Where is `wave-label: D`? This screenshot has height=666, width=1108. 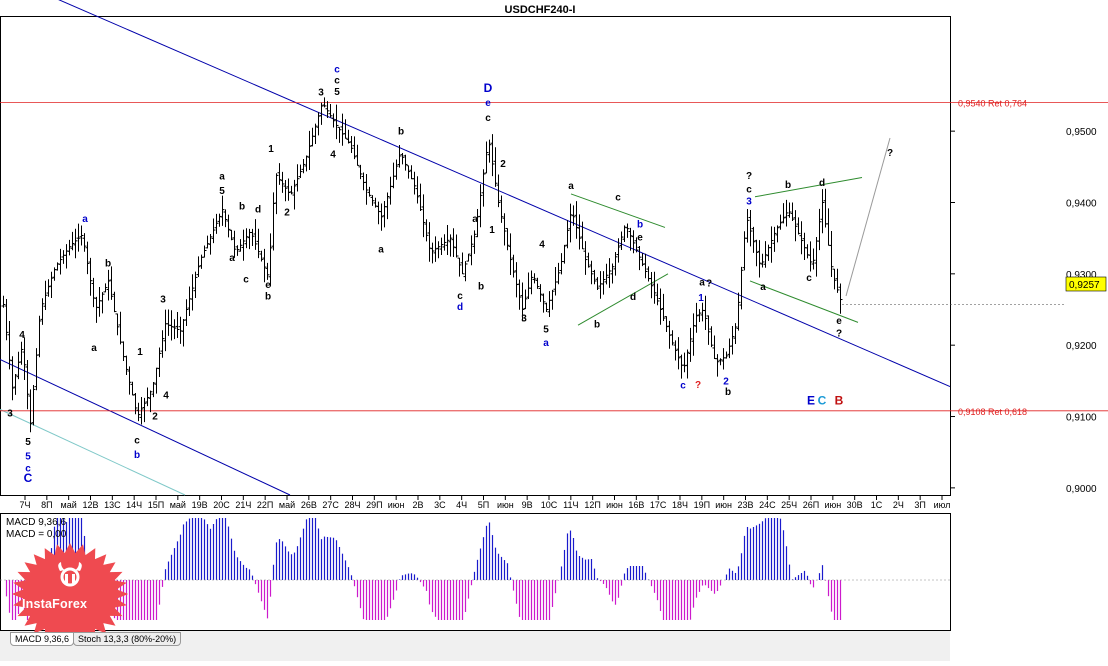
wave-label: D is located at coordinates (488, 88).